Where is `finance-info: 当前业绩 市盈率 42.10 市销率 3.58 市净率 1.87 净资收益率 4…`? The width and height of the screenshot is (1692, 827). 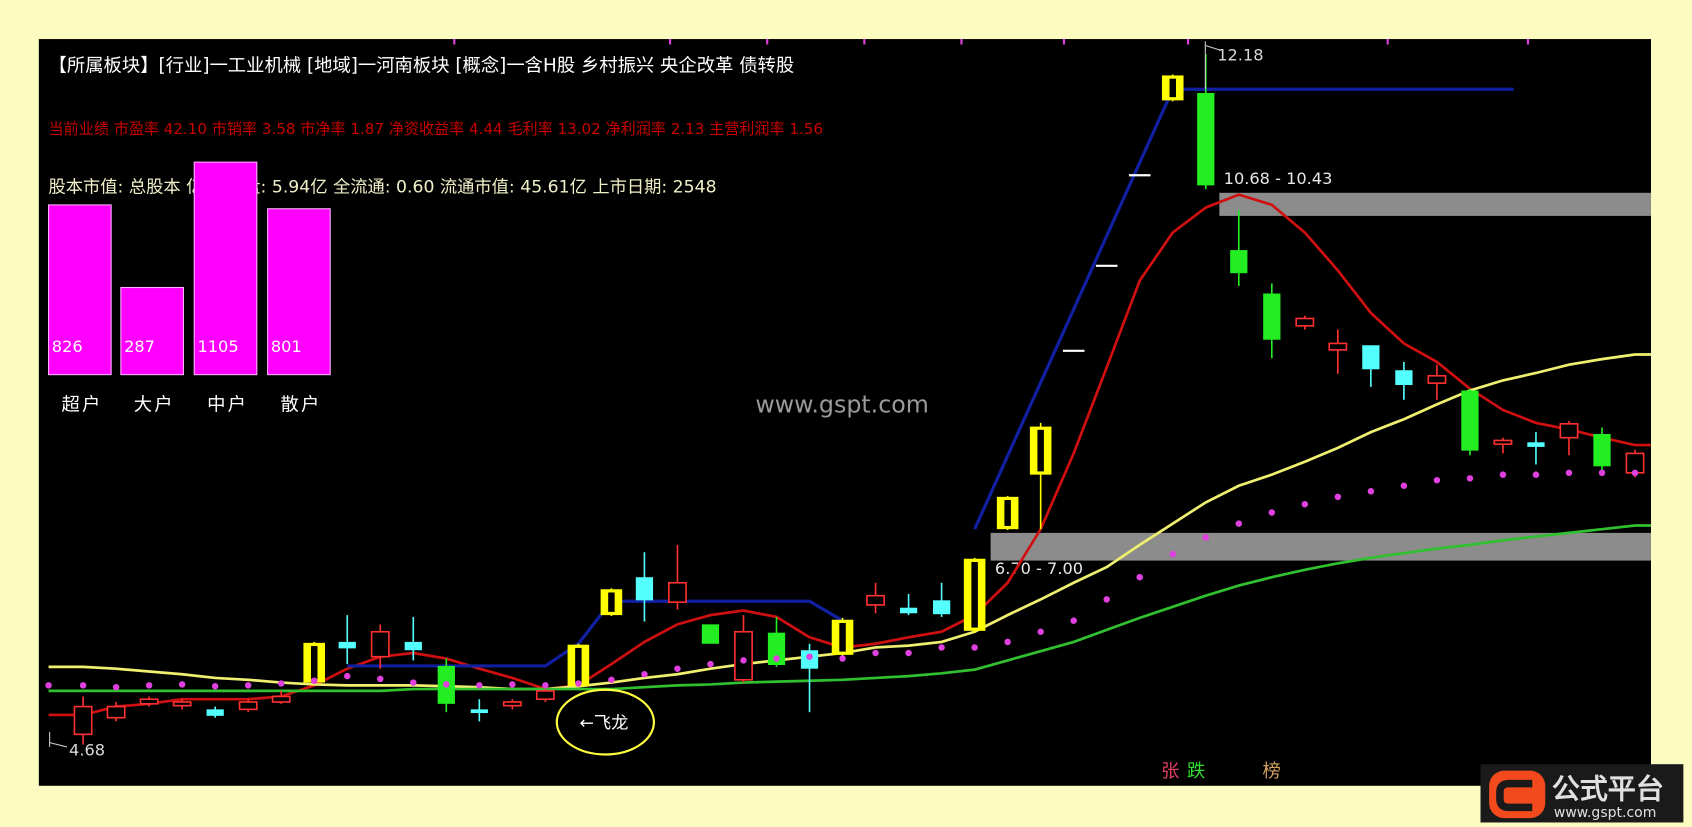
finance-info: 当前业绩 市盈率 42.10 市销率 3.58 市净率 1.87 净资收益率 4… is located at coordinates (436, 129).